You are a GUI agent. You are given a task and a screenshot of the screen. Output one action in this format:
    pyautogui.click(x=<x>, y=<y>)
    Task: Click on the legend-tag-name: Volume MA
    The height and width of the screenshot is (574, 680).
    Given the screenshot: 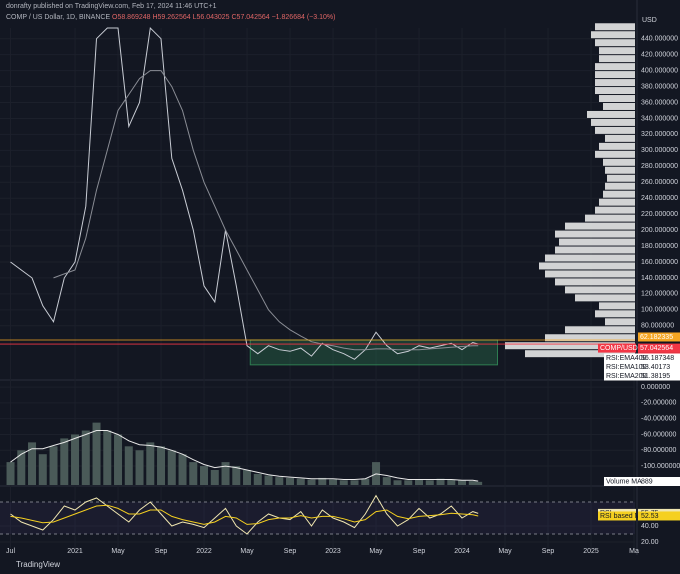 What is the action you would take?
    pyautogui.click(x=624, y=481)
    